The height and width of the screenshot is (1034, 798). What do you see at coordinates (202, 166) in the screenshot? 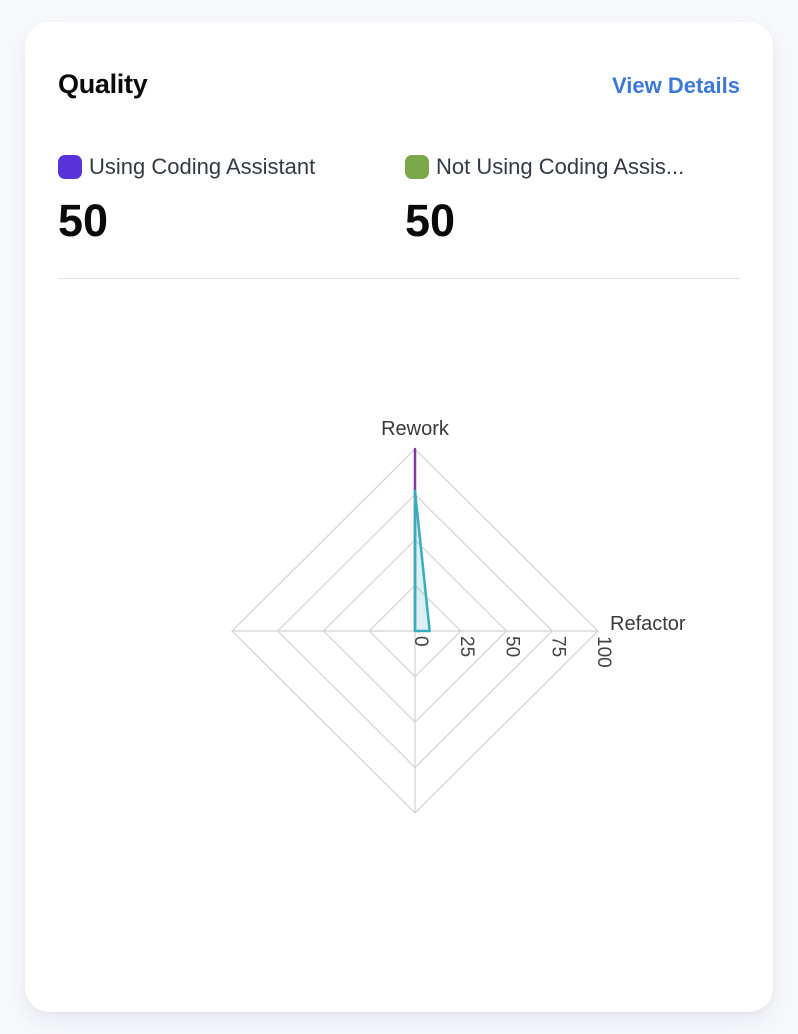
I see `legend-label: Using Coding Assistant` at bounding box center [202, 166].